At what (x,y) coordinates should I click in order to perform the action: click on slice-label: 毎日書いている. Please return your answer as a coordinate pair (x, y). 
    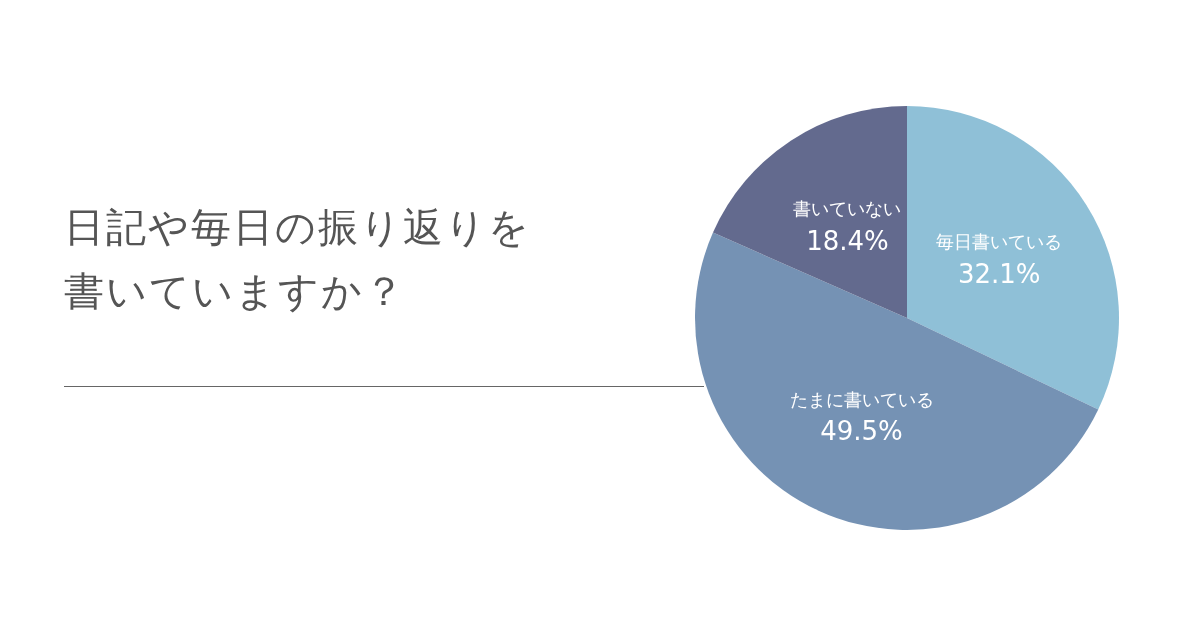
    Looking at the image, I should click on (999, 242).